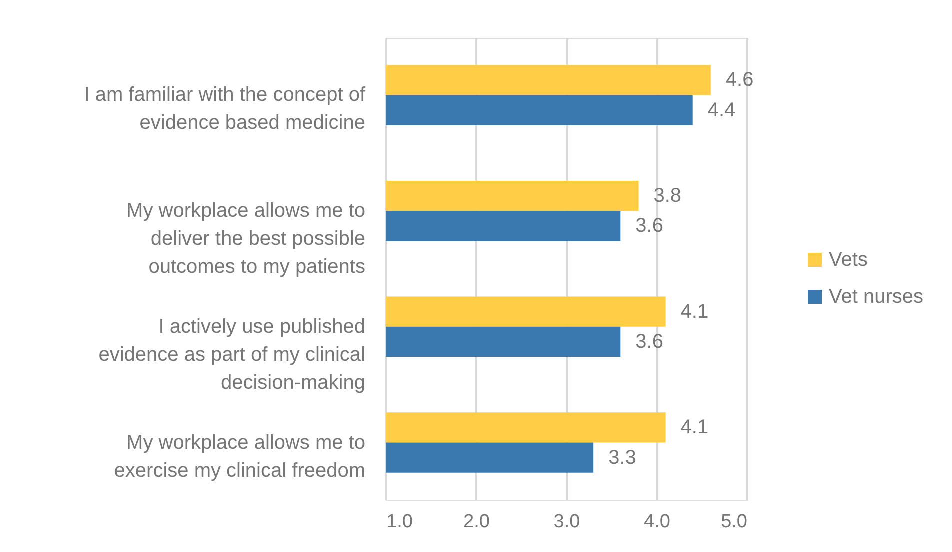 The image size is (952, 552). I want to click on x-tick-label: 4.0, so click(657, 522).